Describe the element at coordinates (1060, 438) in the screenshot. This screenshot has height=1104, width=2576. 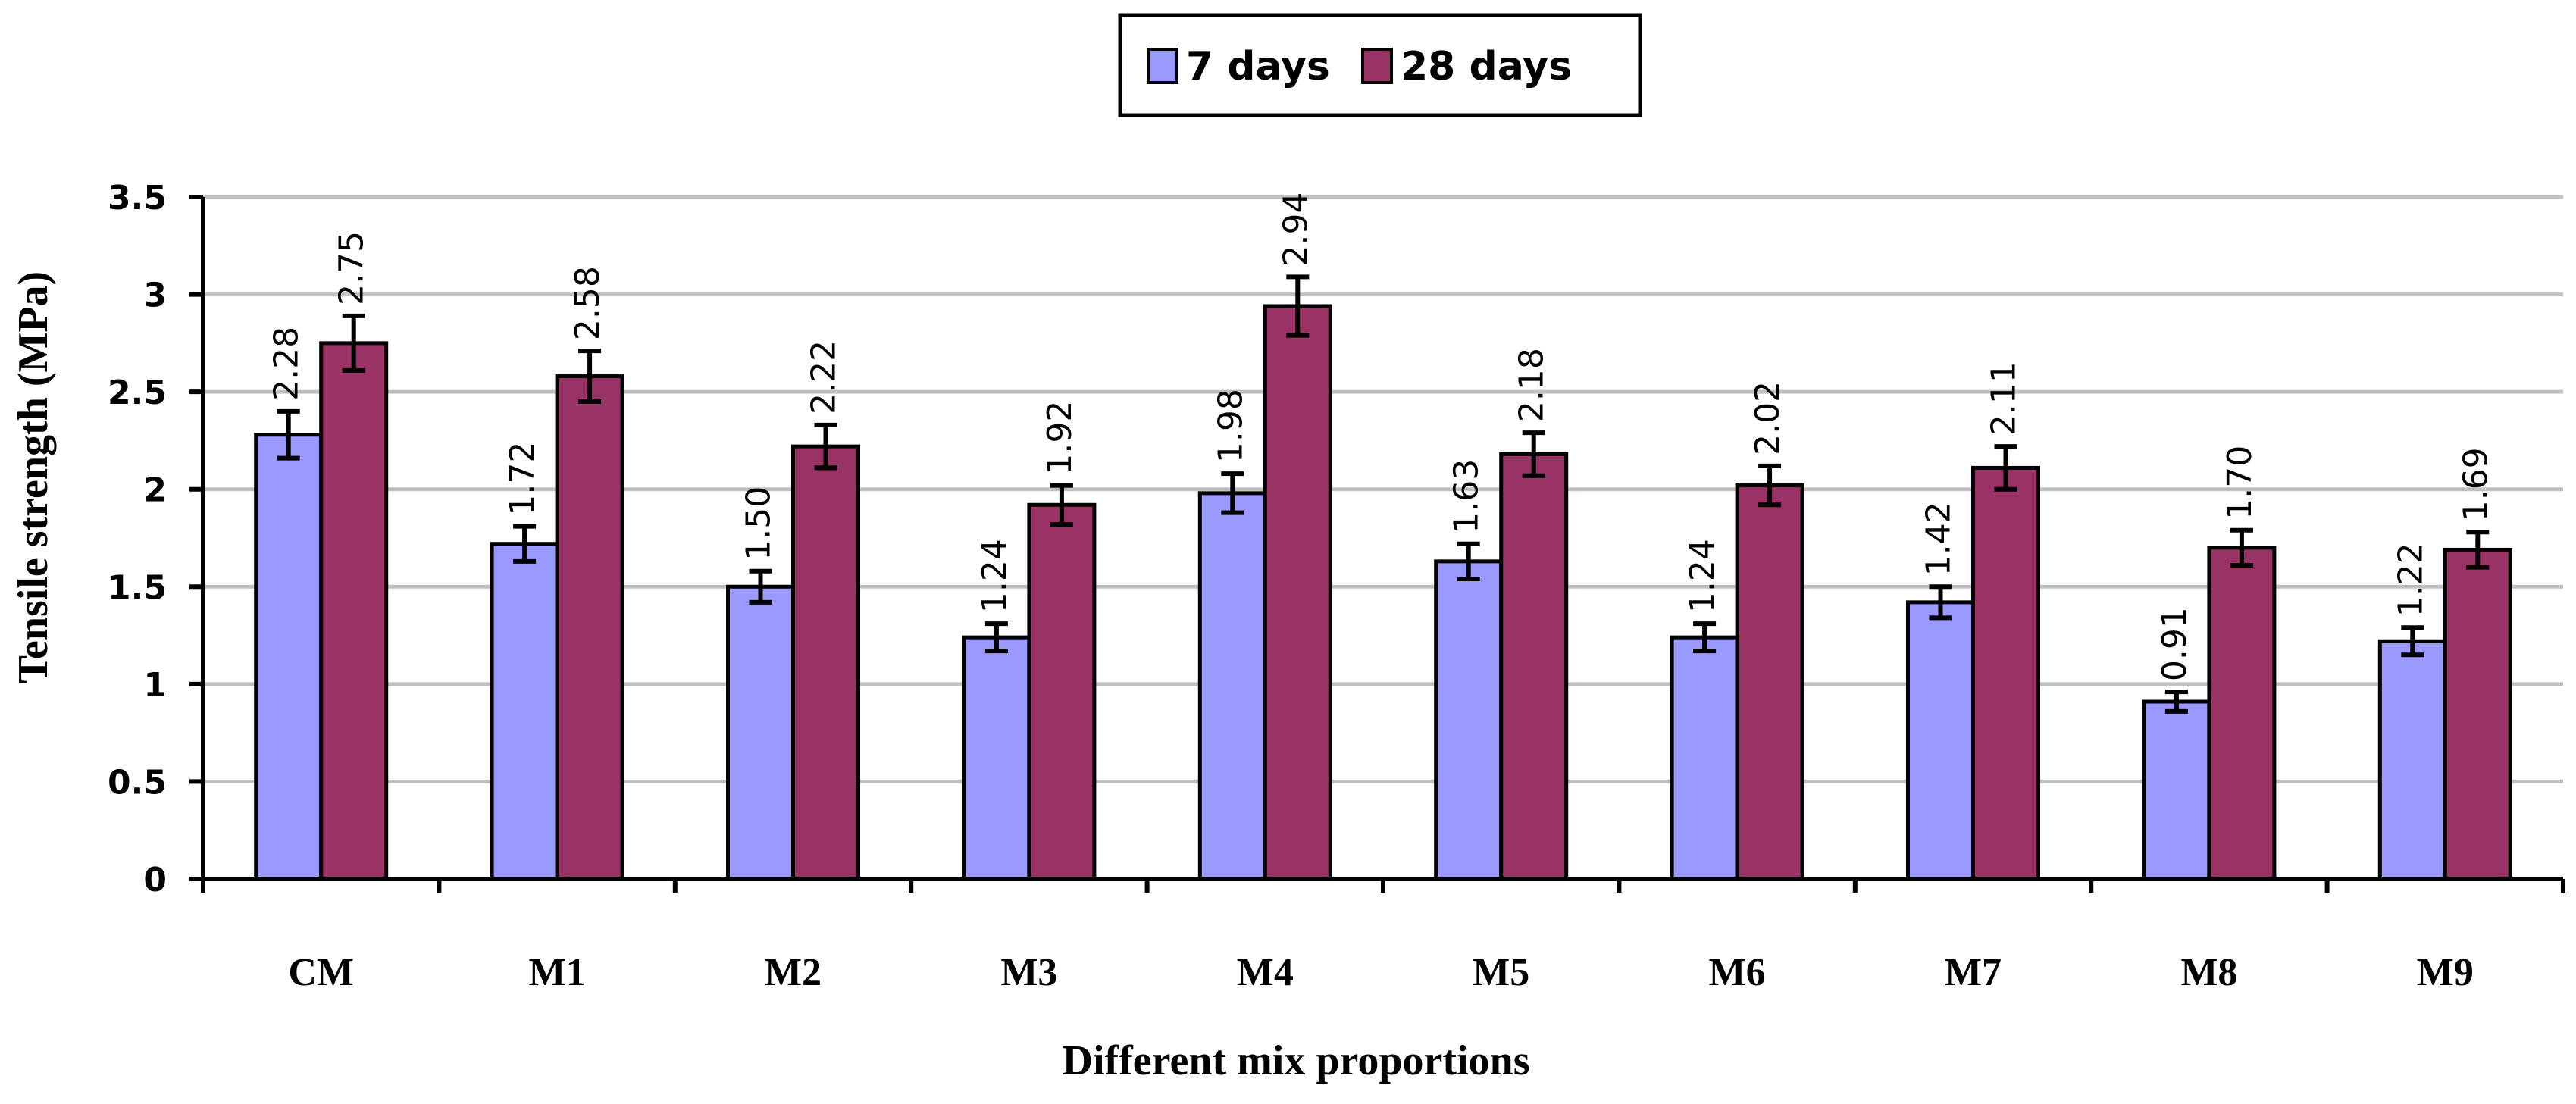
I see `data-label: 1.92` at that location.